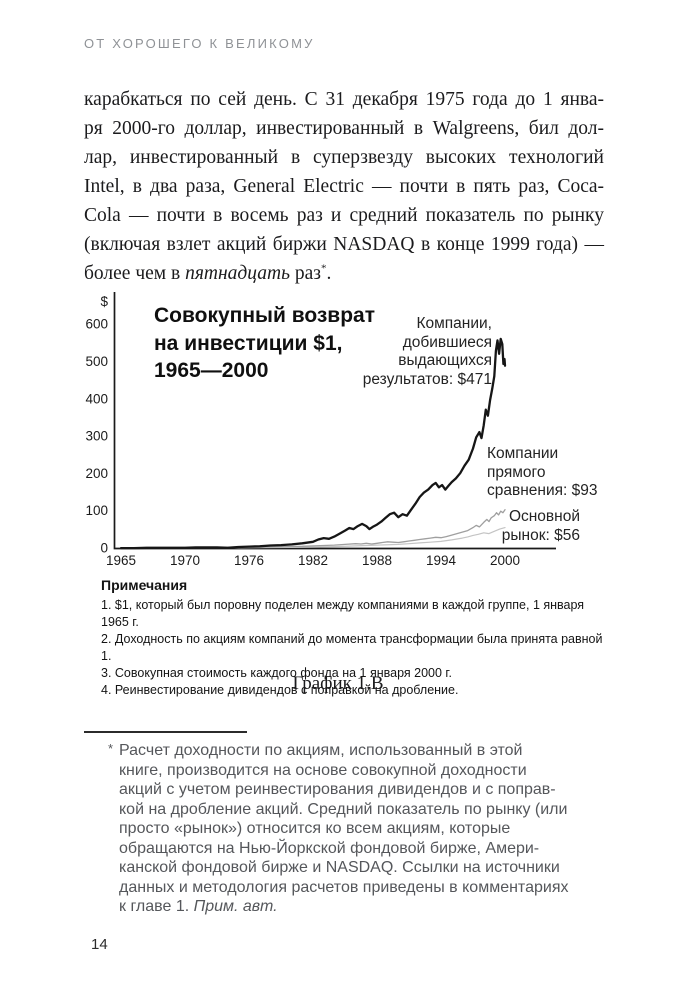 Image resolution: width=676 pixels, height=1000 pixels. What do you see at coordinates (185, 560) in the screenshot?
I see `x-axis-tick-label: 1970` at bounding box center [185, 560].